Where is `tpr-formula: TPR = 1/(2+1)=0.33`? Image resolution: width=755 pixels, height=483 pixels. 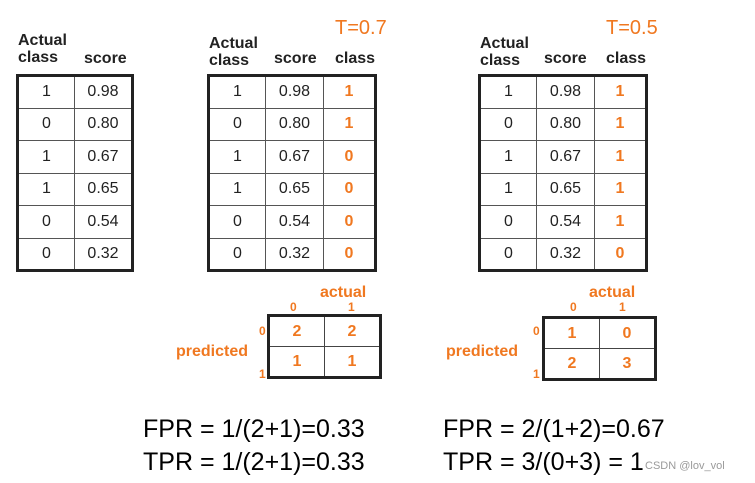 tpr-formula: TPR = 1/(2+1)=0.33 is located at coordinates (254, 462).